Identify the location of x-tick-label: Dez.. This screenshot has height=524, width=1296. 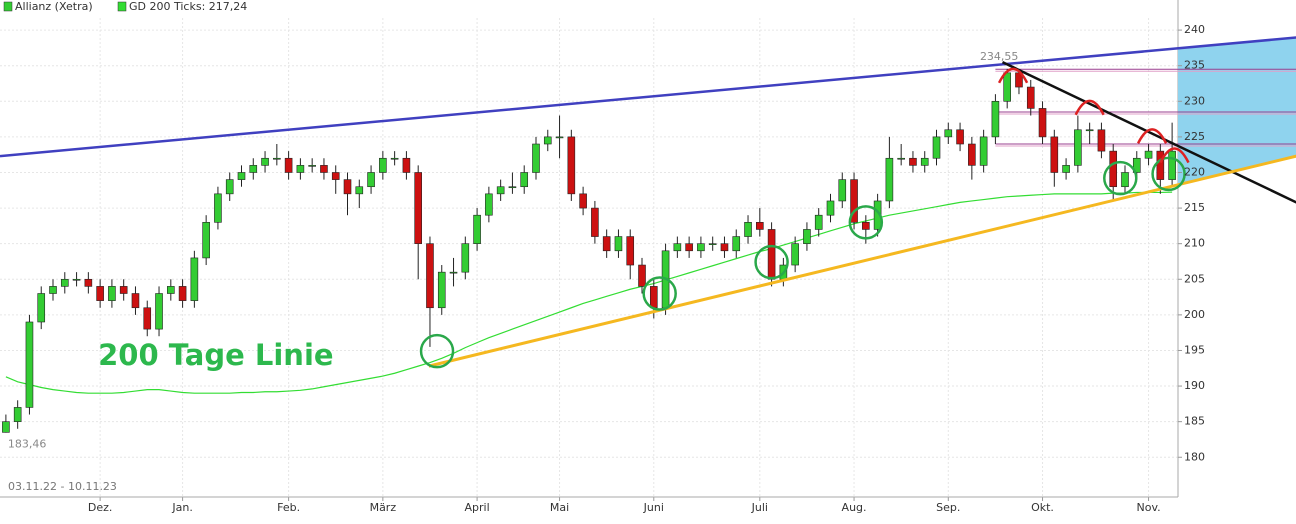
(100, 507).